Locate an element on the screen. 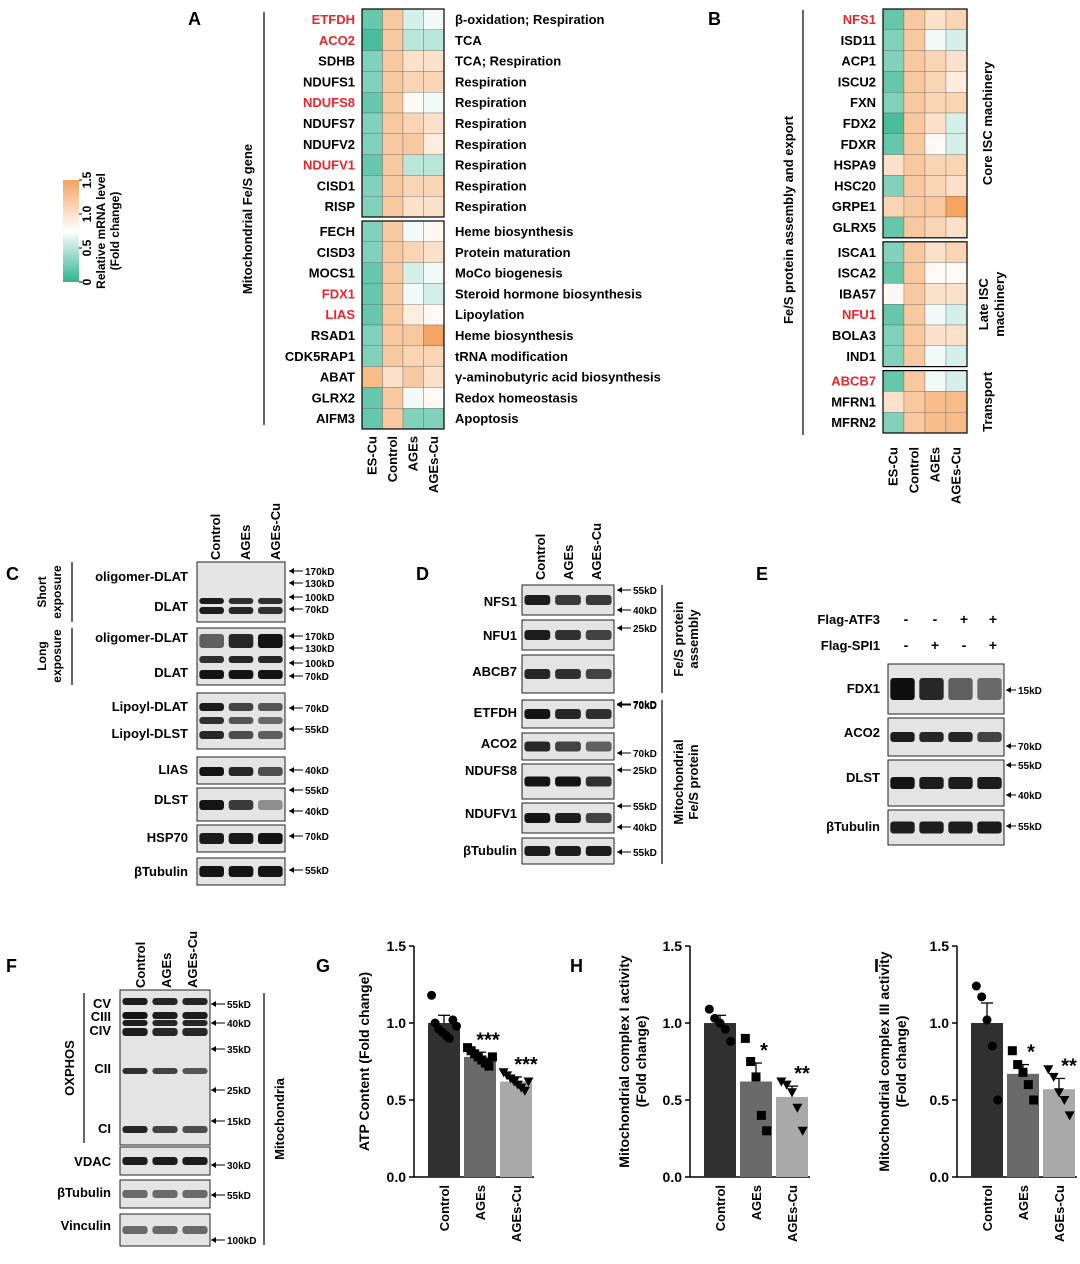 The height and width of the screenshot is (1264, 1080). blot-label: HSP70 is located at coordinates (167, 837).